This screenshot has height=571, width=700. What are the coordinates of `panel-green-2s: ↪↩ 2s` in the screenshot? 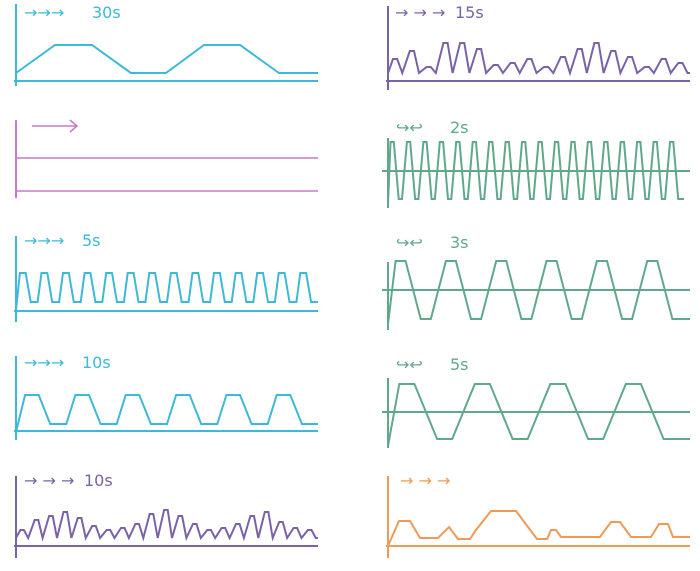 It's located at (536, 163).